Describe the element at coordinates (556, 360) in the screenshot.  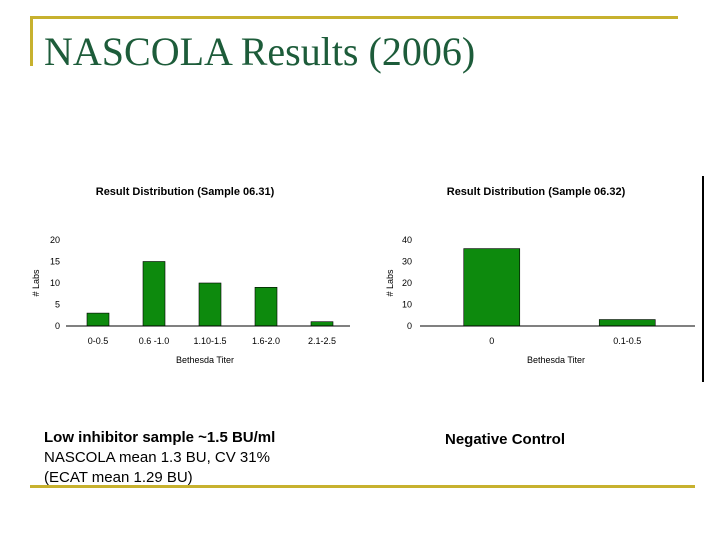
I see `chart-2-xlabel: Bethesda Titer` at that location.